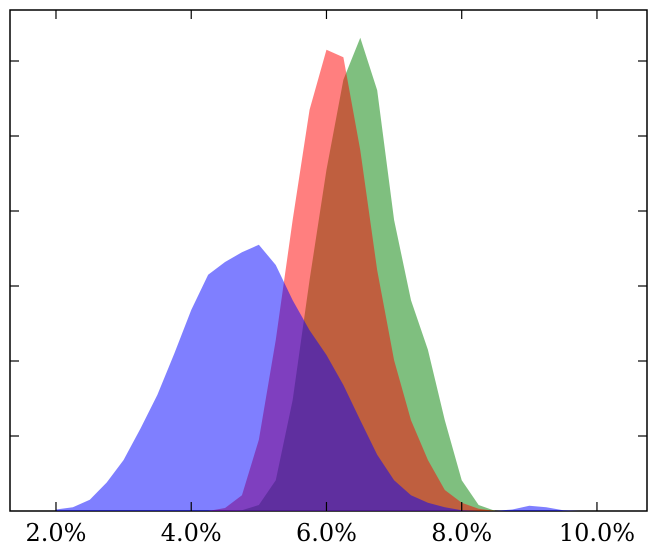  Describe the element at coordinates (55, 533) in the screenshot. I see `x-tick-label: 2.0%` at that location.